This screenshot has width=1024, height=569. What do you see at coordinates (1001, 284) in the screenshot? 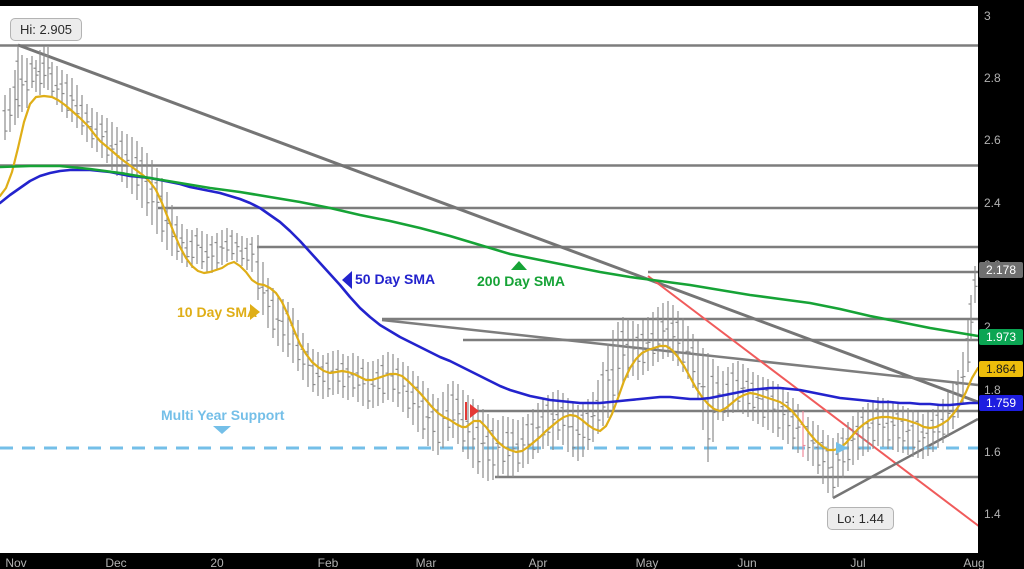
I see `price-axis` at bounding box center [1001, 284].